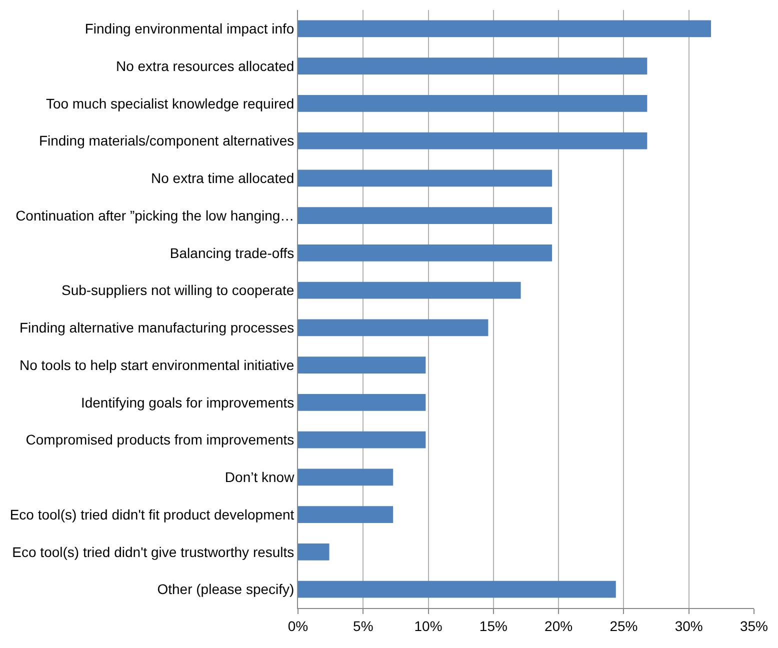  What do you see at coordinates (688, 626) in the screenshot?
I see `x-tick-label: 30%` at bounding box center [688, 626].